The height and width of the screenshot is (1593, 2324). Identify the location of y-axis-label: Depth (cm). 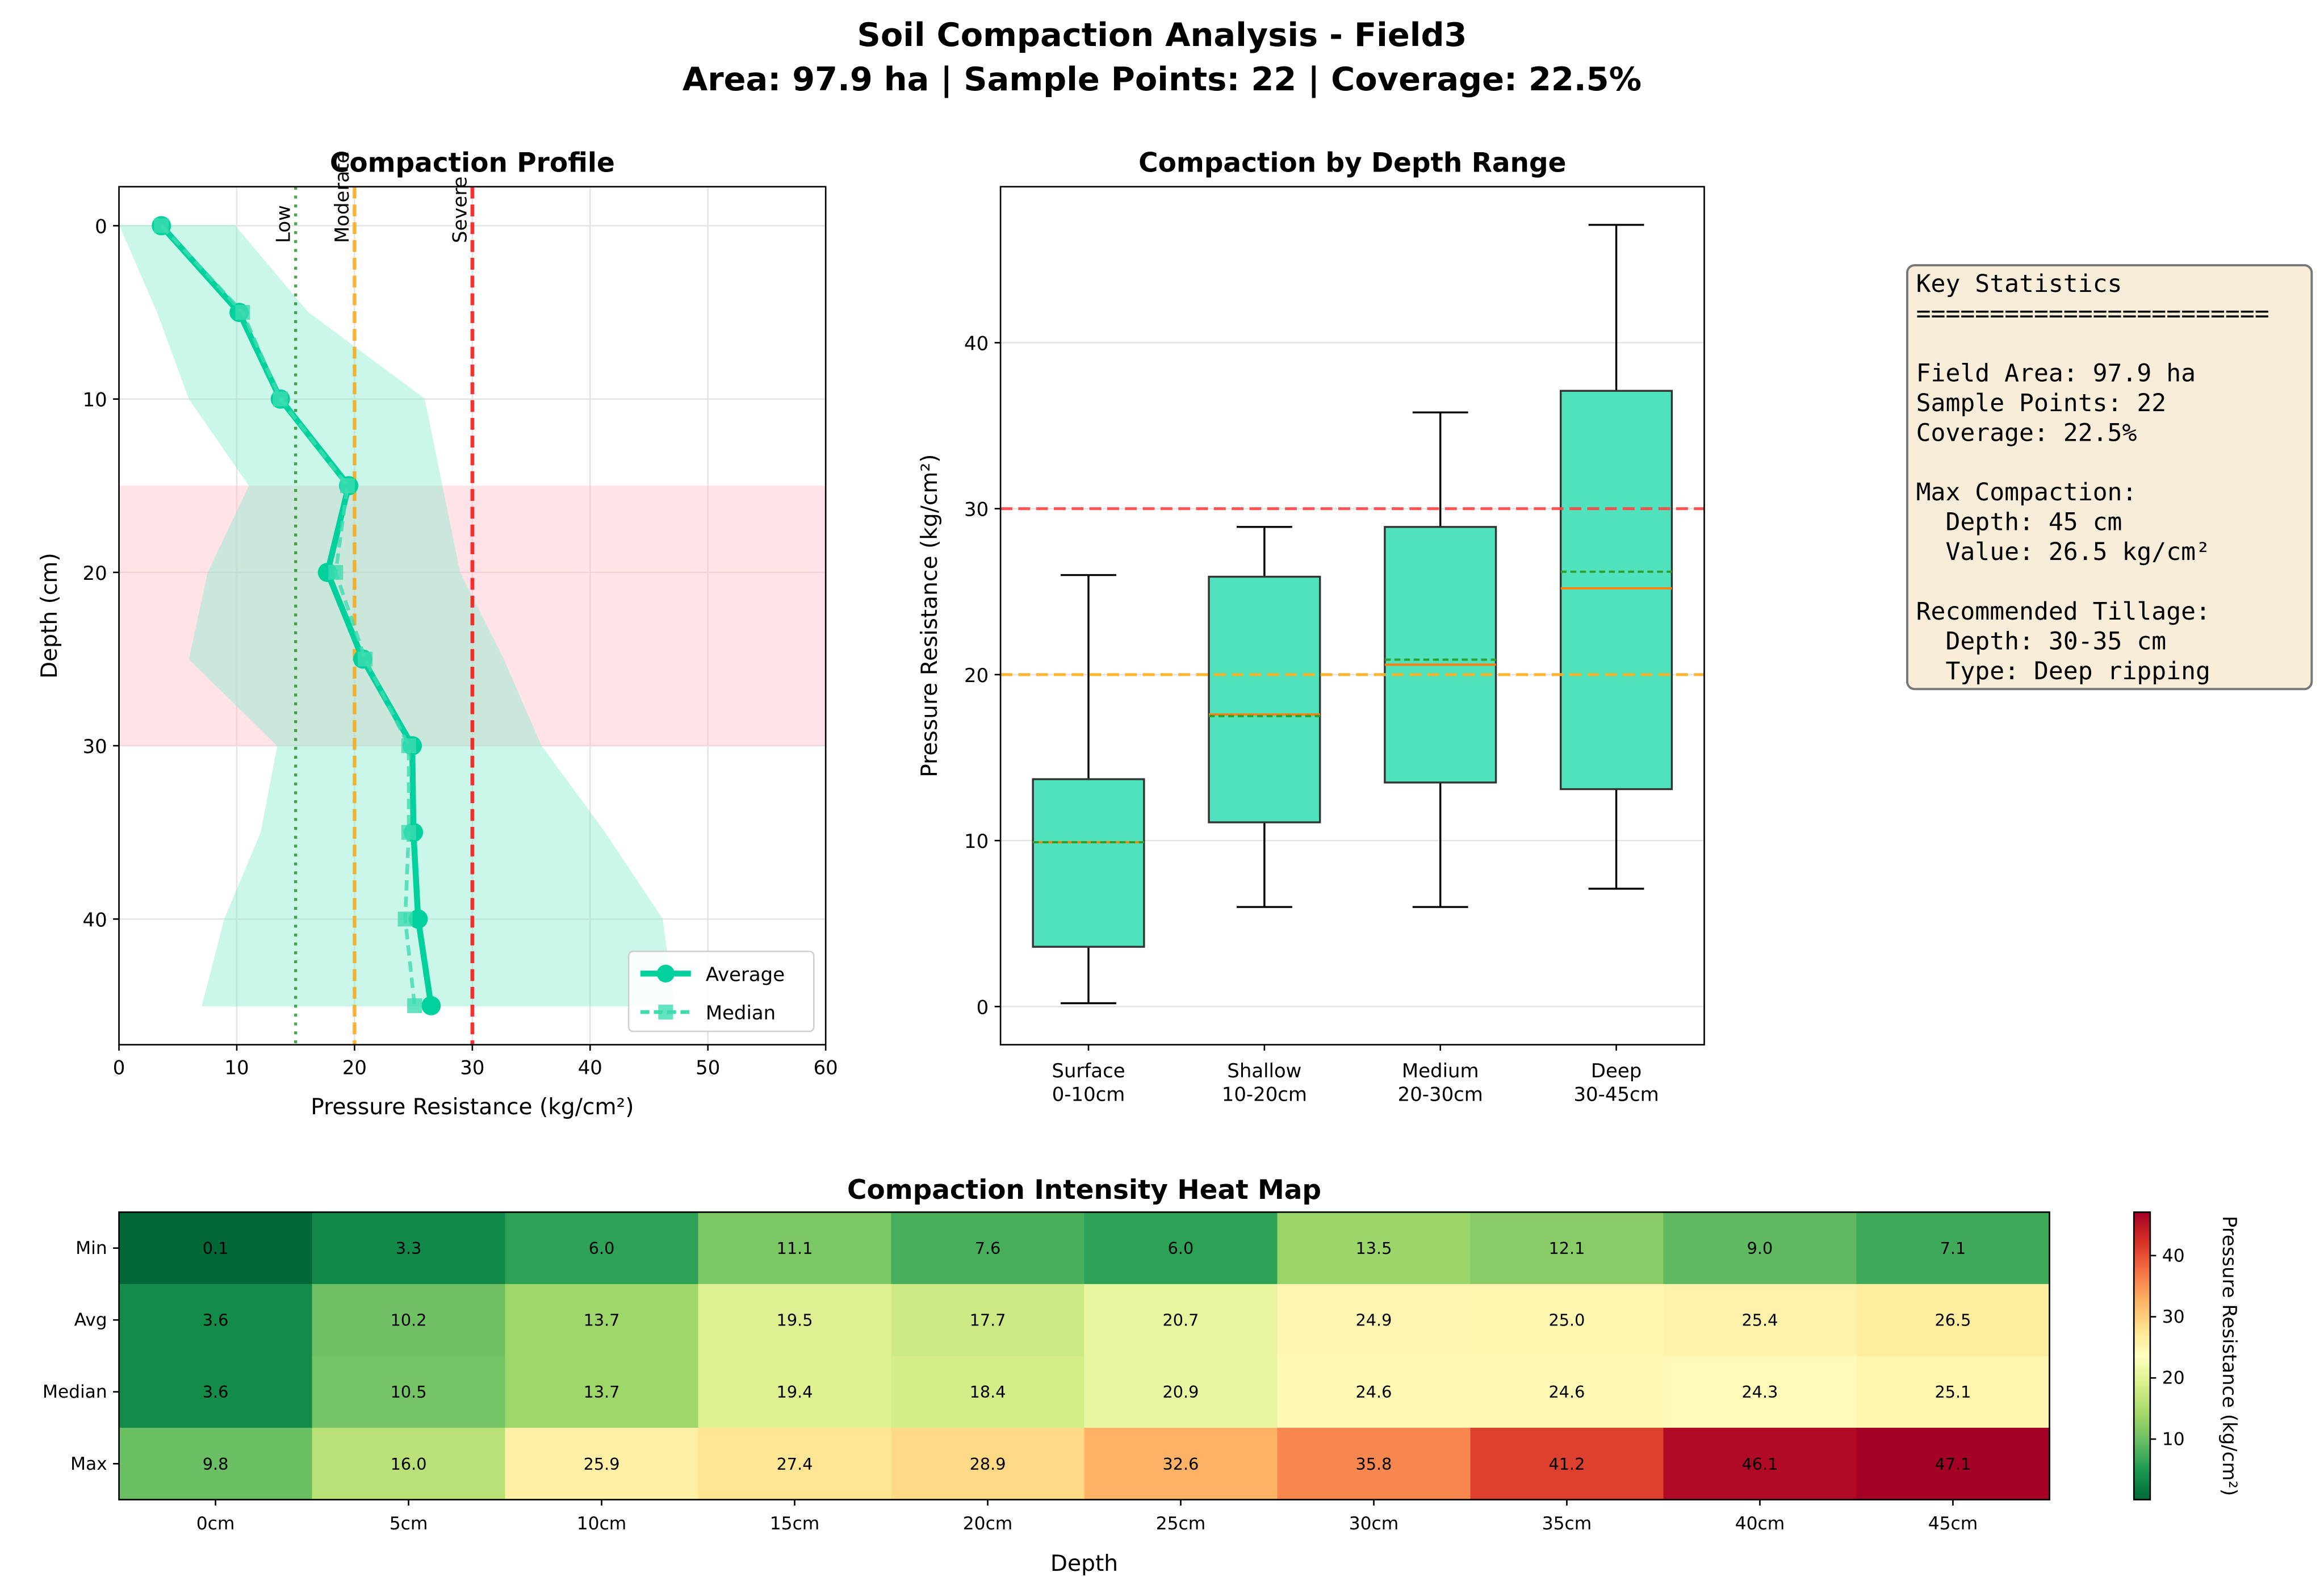
(49, 616).